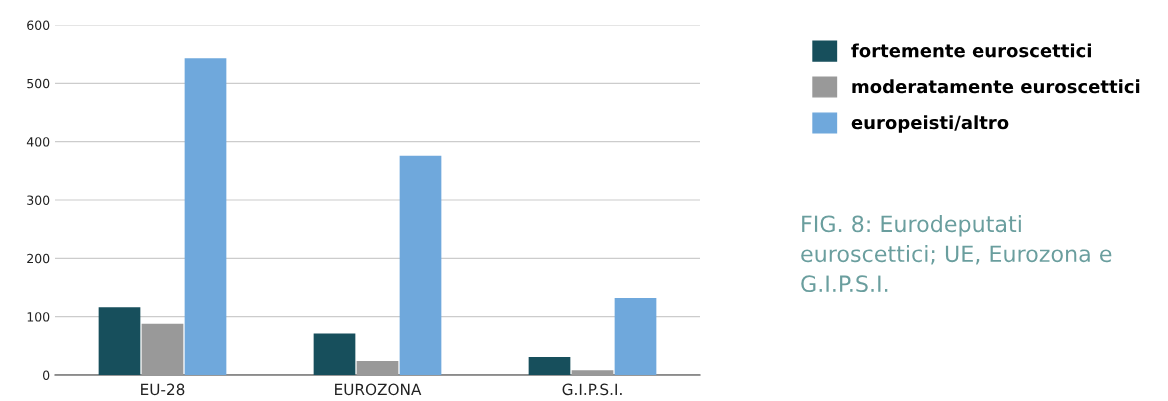  I want to click on x-tick-label: G.I.P.S.I., so click(592, 389).